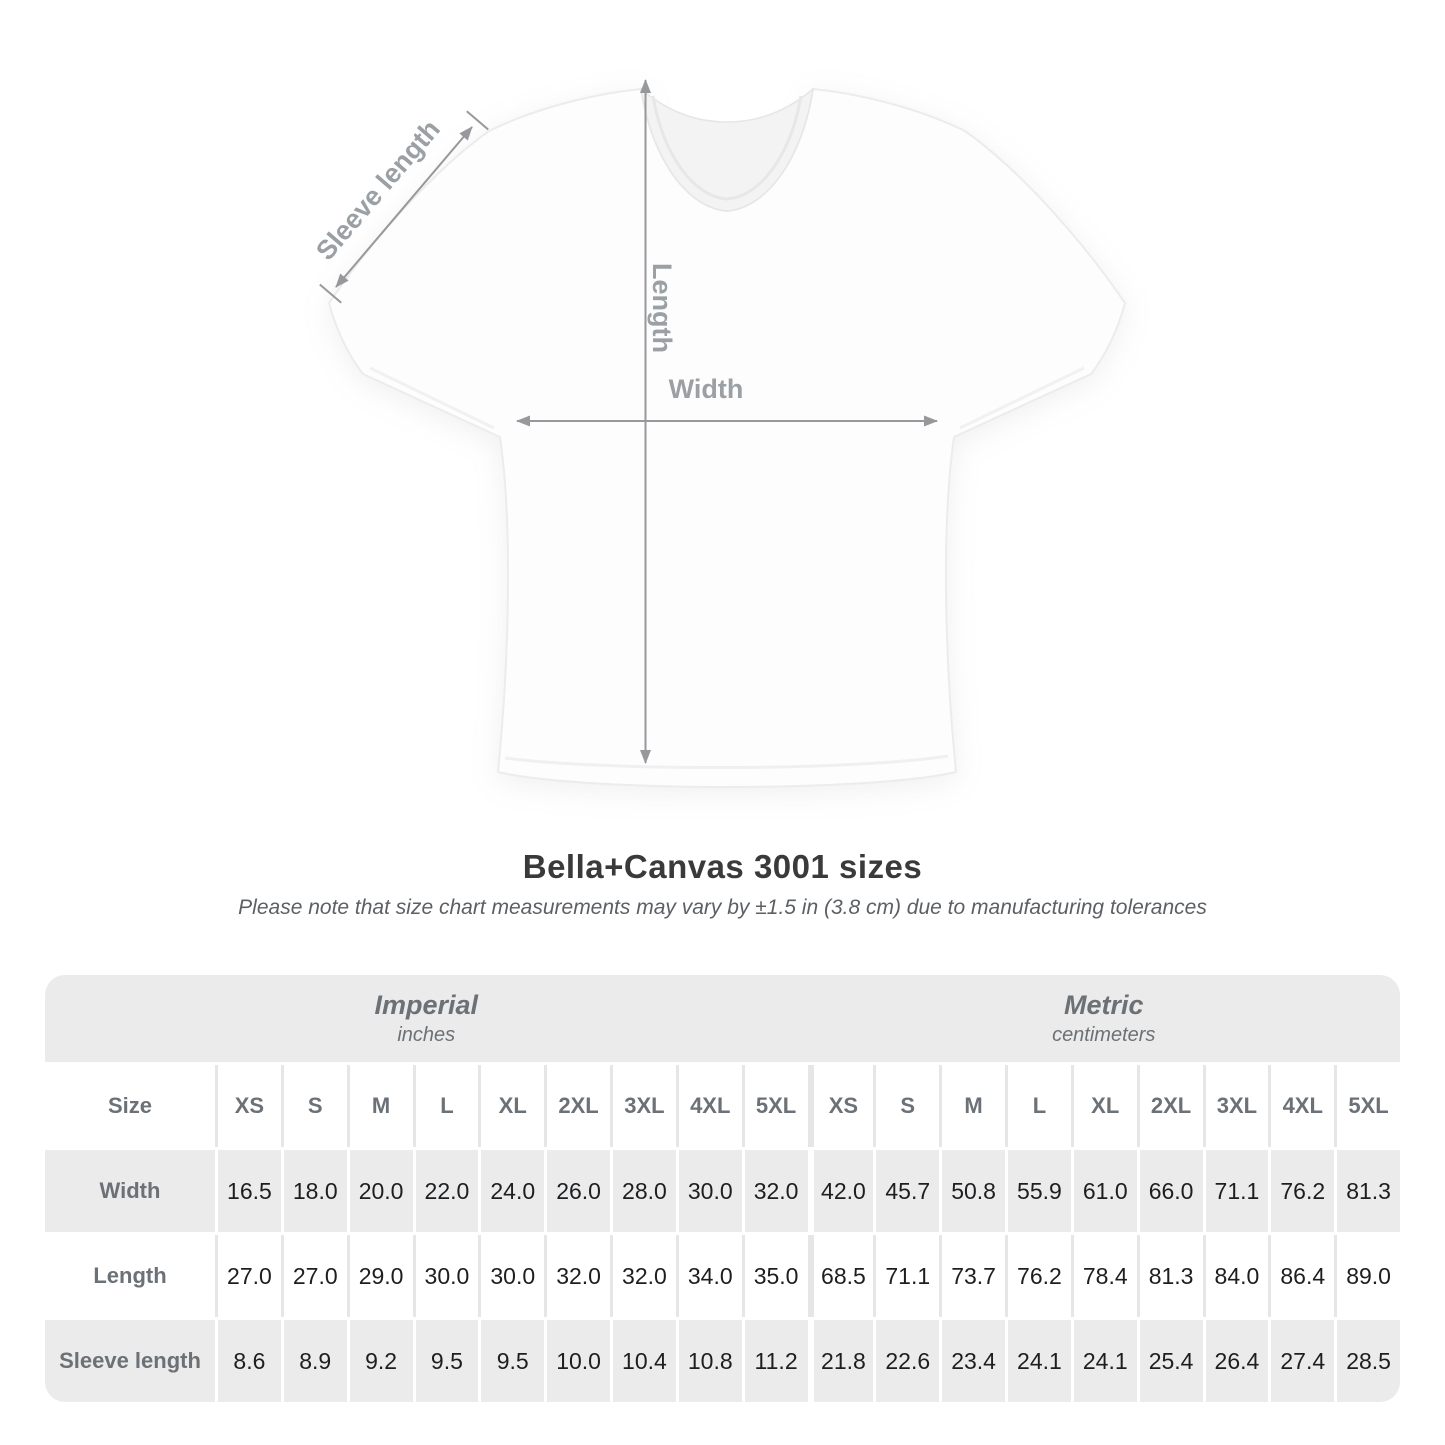  I want to click on metric-section-header: Metric centimeters, so click(1104, 1018).